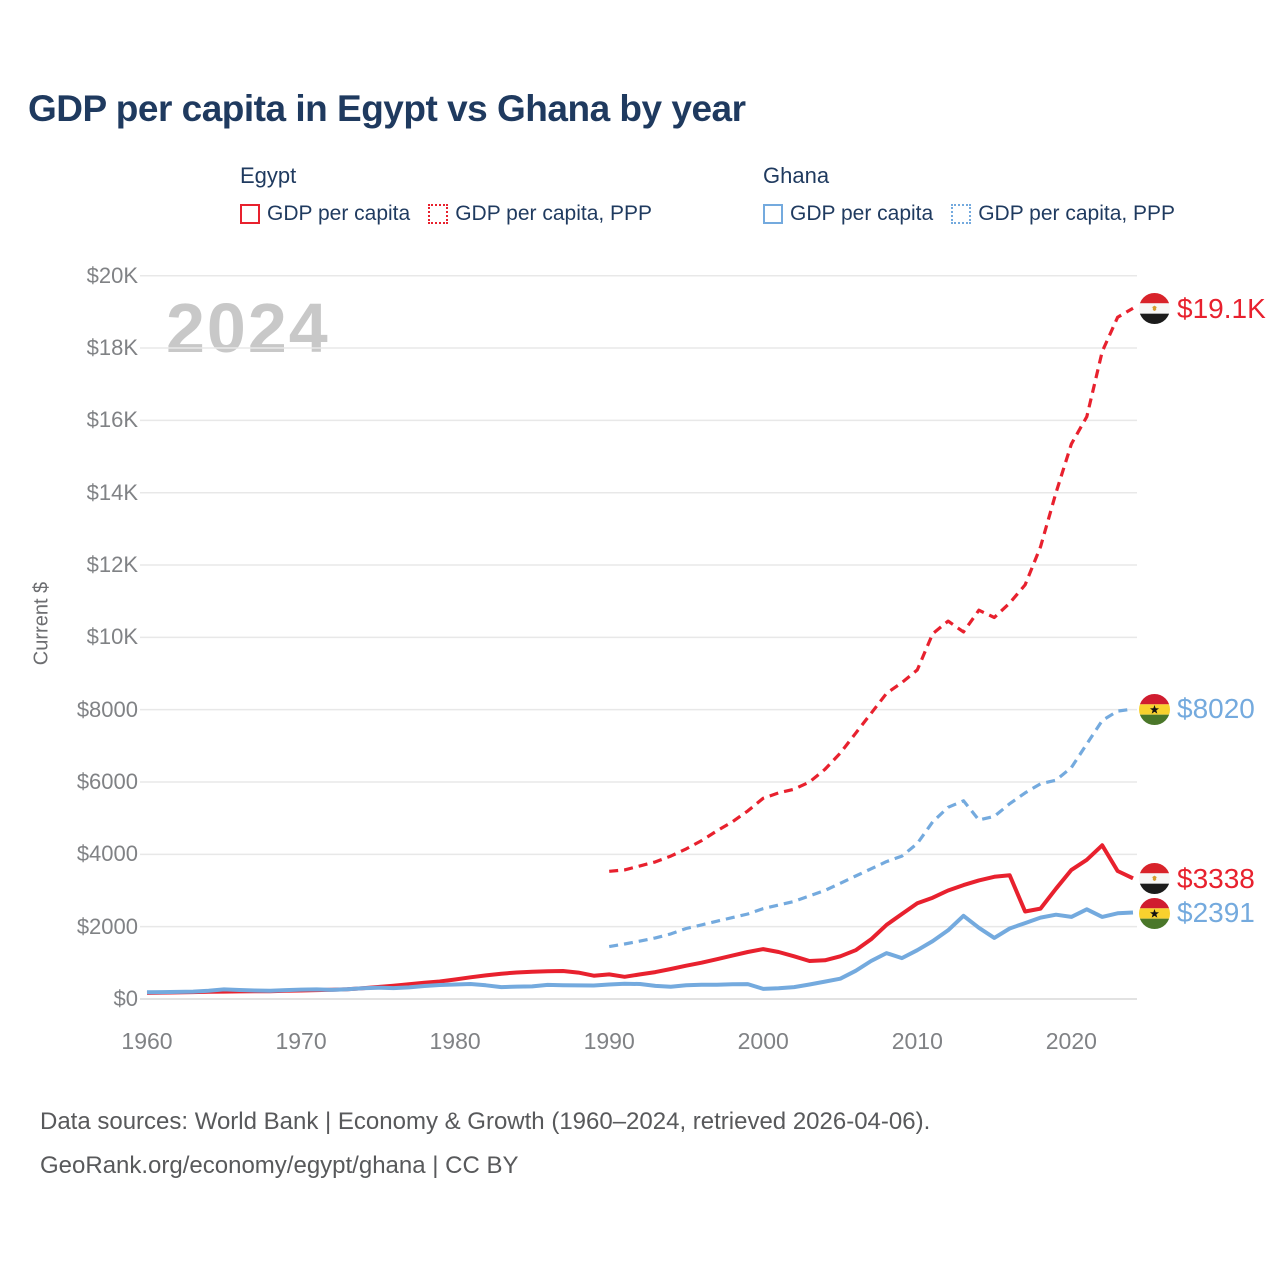  I want to click on egypt-dotted-swatch-icon, so click(438, 214).